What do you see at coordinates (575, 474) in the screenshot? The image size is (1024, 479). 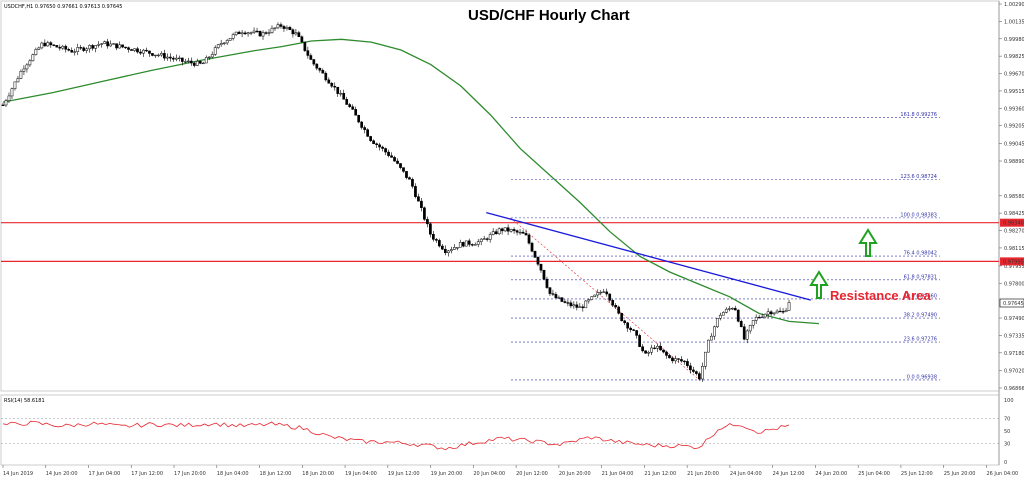 I see `x-tick-label: 20 Jun 20:00` at bounding box center [575, 474].